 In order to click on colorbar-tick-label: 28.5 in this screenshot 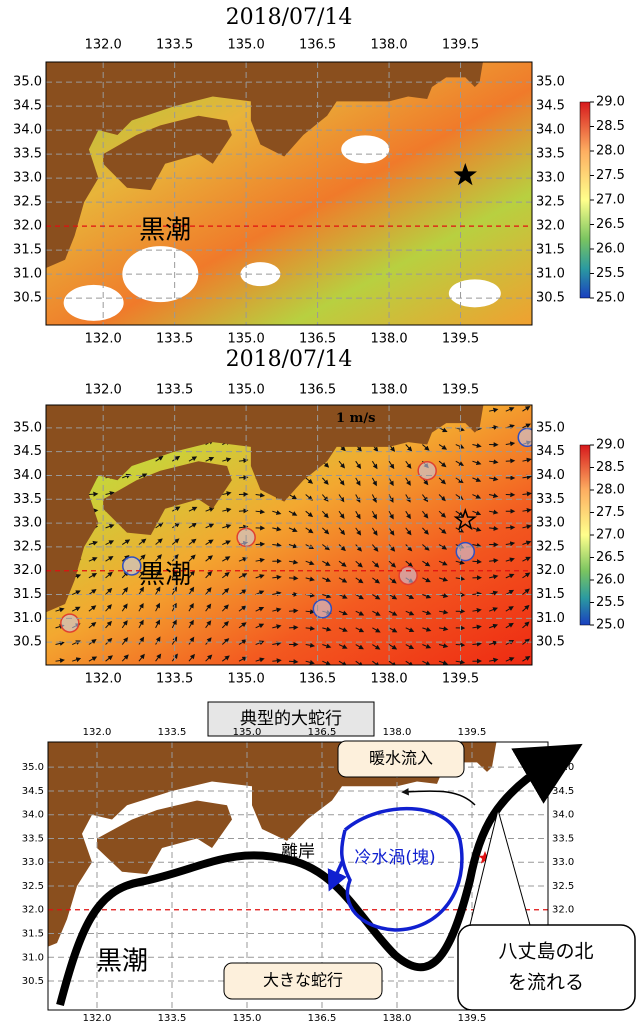, I will do `click(610, 126)`.